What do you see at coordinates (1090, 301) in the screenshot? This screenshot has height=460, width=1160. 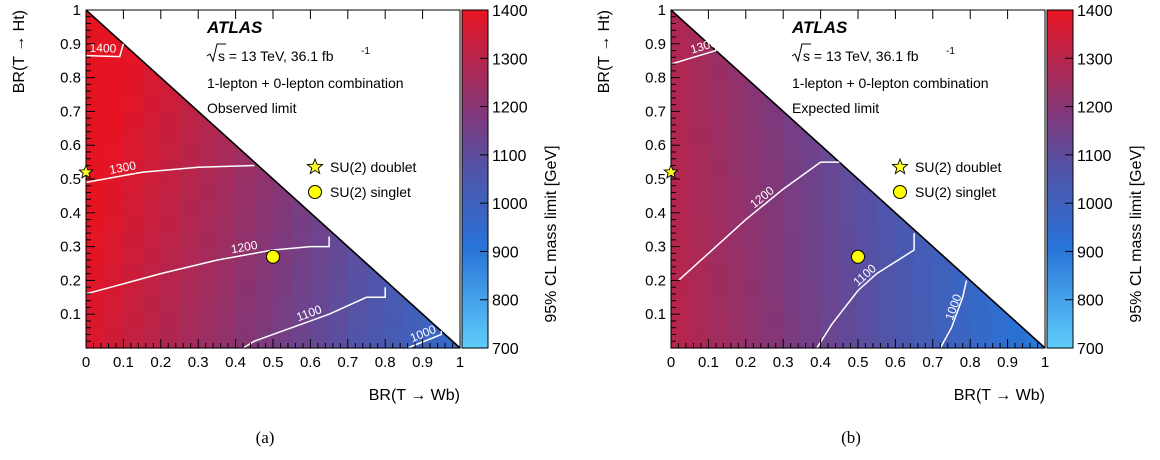 I see `chart-b-colorbar-tick-label: 800` at bounding box center [1090, 301].